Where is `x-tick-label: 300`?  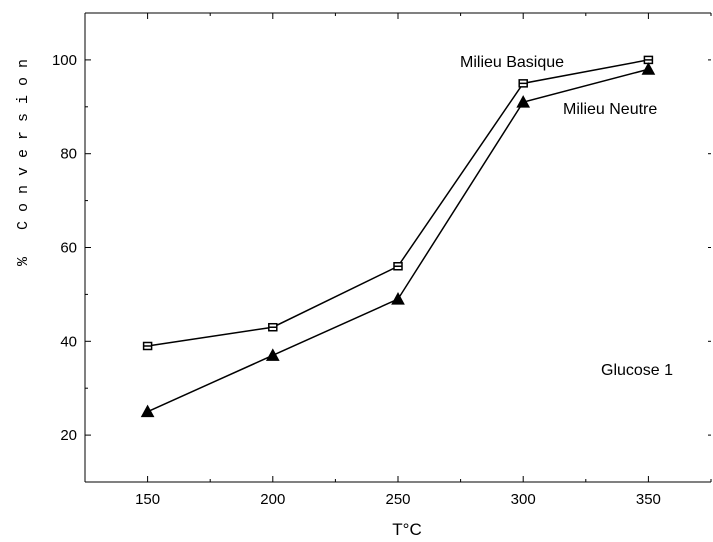 x-tick-label: 300 is located at coordinates (523, 499).